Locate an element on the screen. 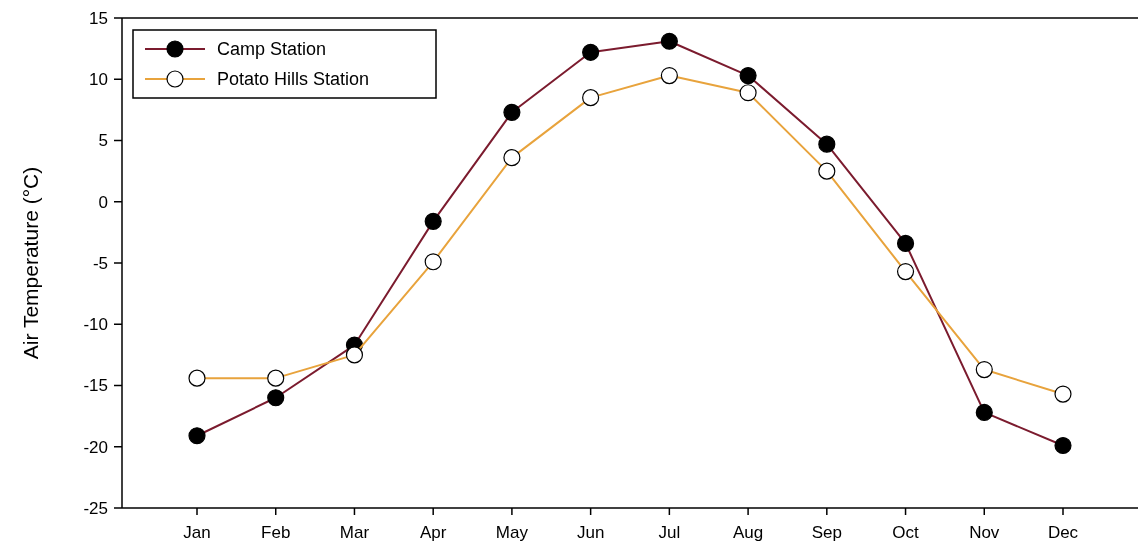 Image resolution: width=1138 pixels, height=557 pixels. y-tick-label: -15 is located at coordinates (95, 386).